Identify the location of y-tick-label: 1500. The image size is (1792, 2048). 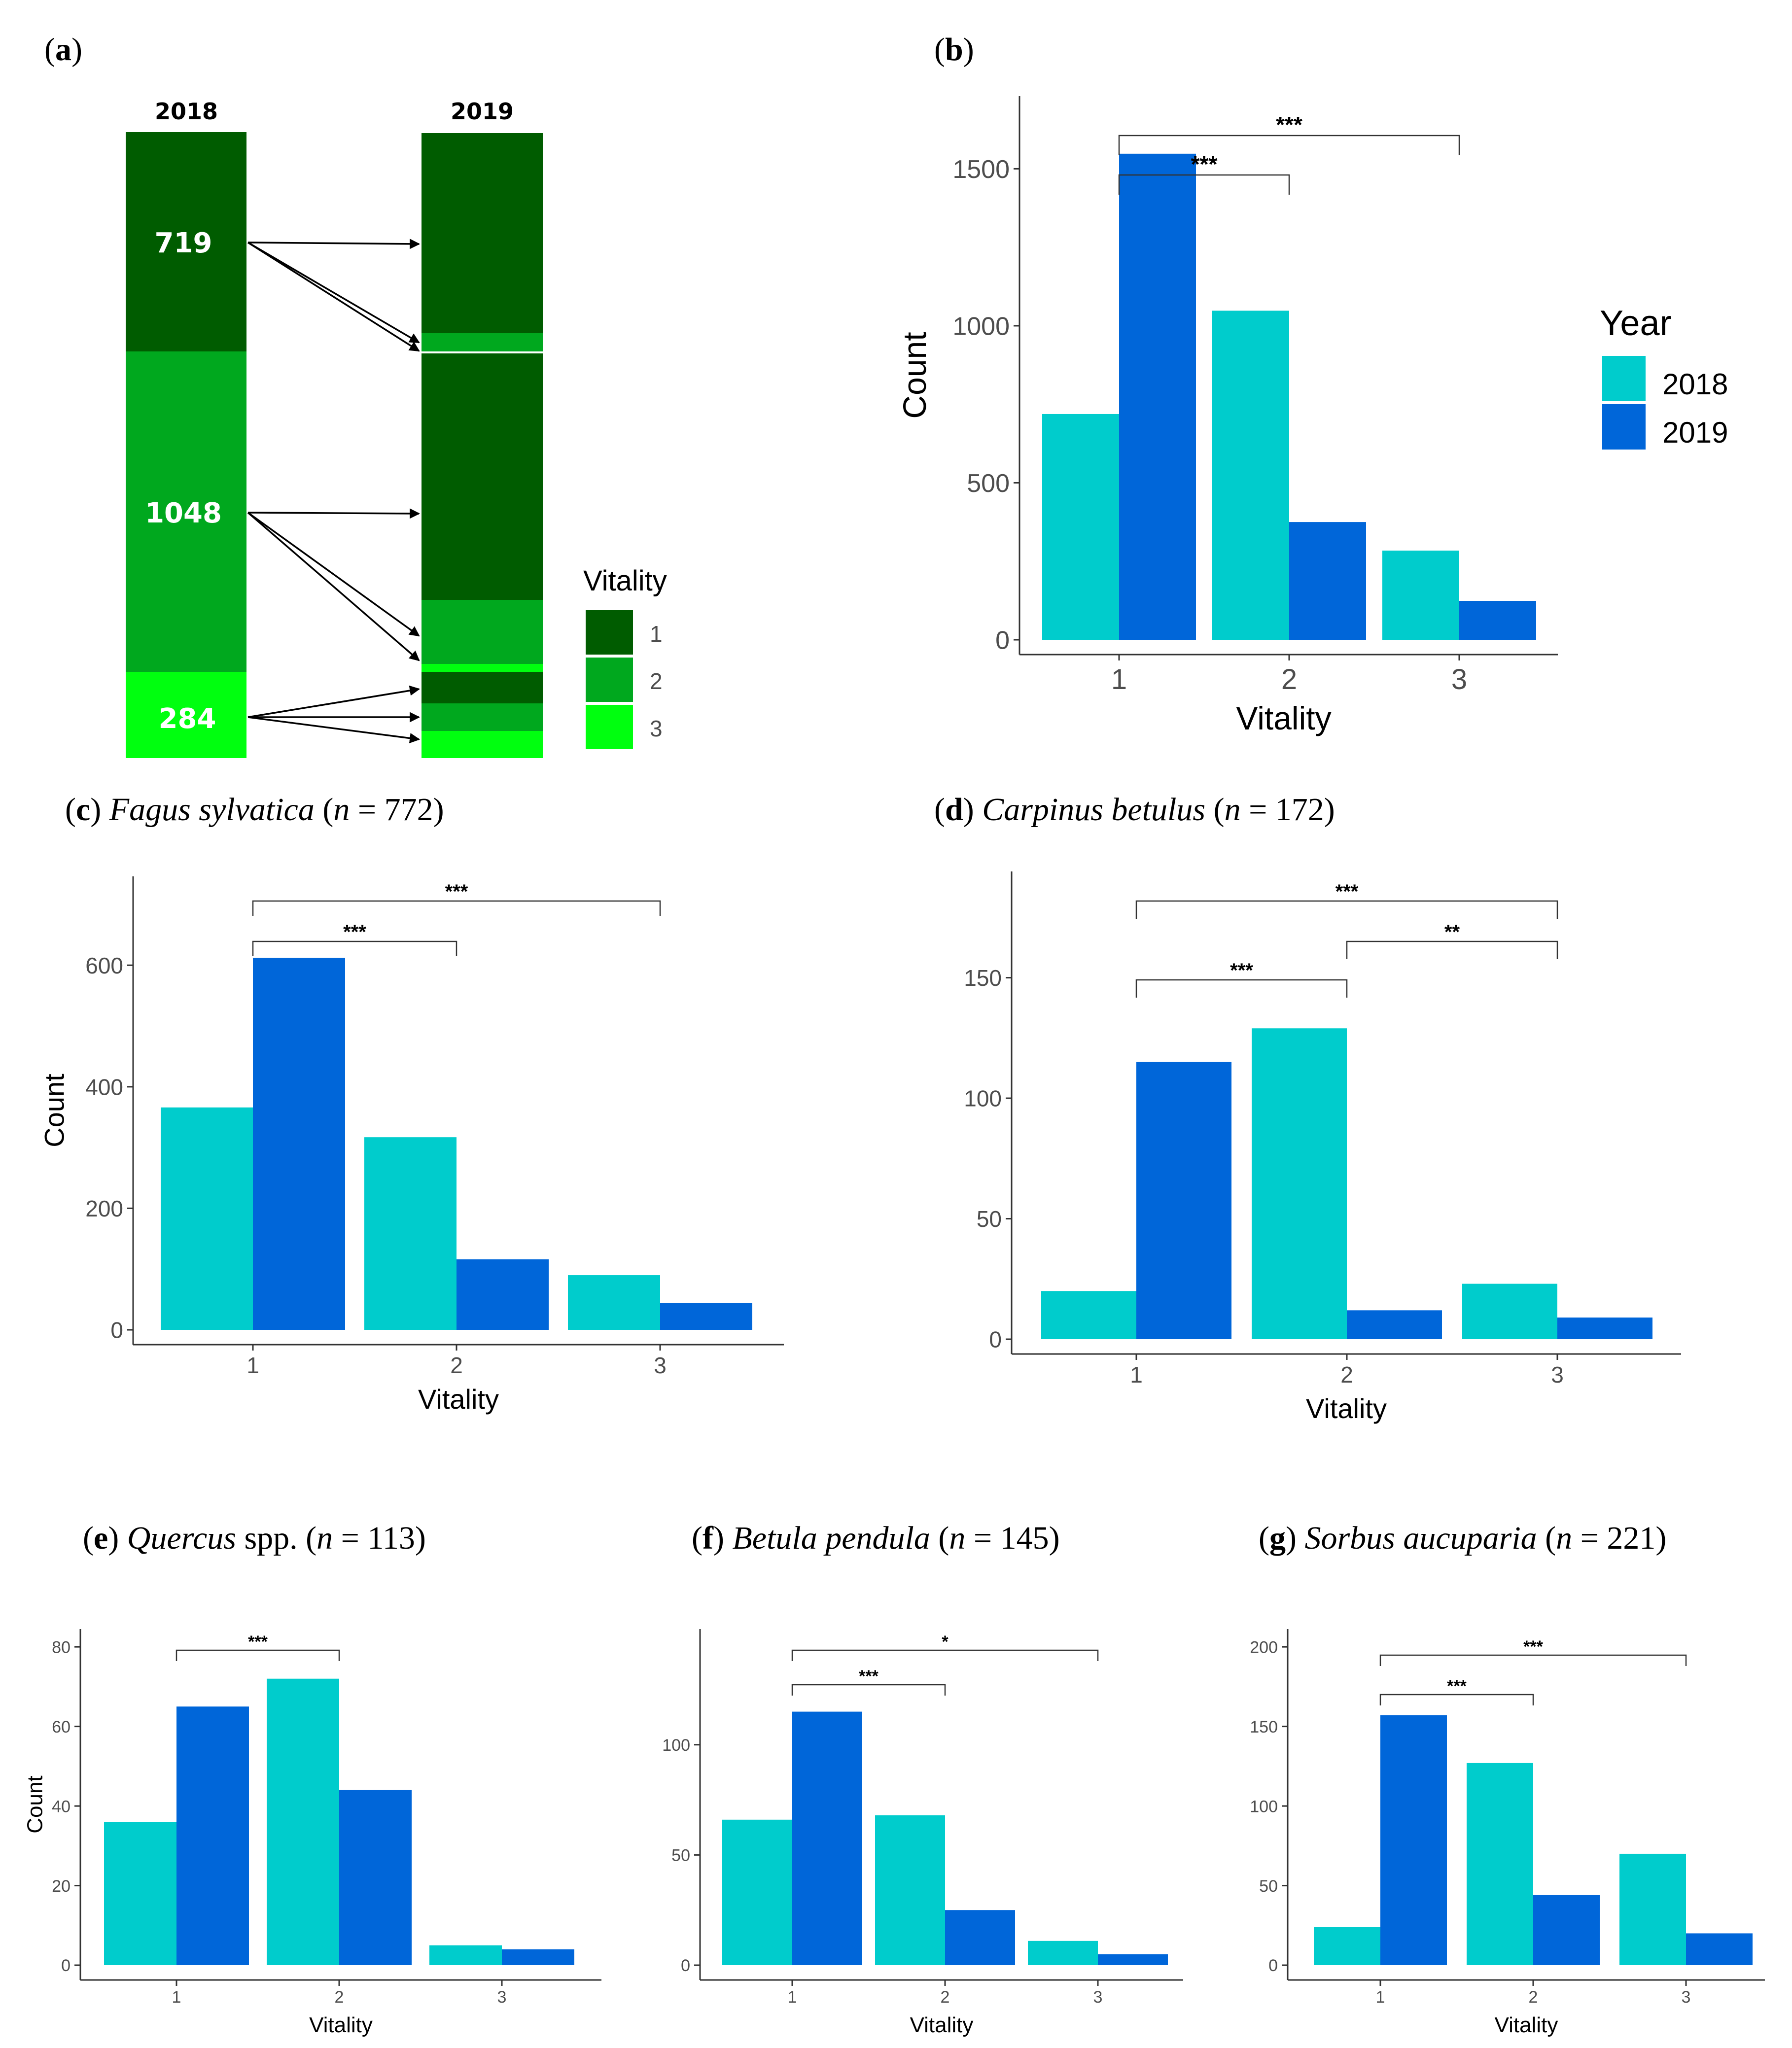
(981, 169).